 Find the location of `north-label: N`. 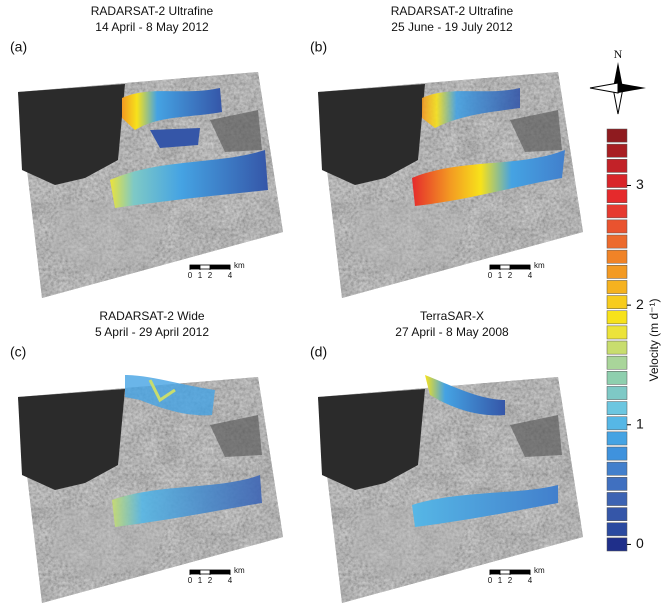

north-label: N is located at coordinates (618, 54).